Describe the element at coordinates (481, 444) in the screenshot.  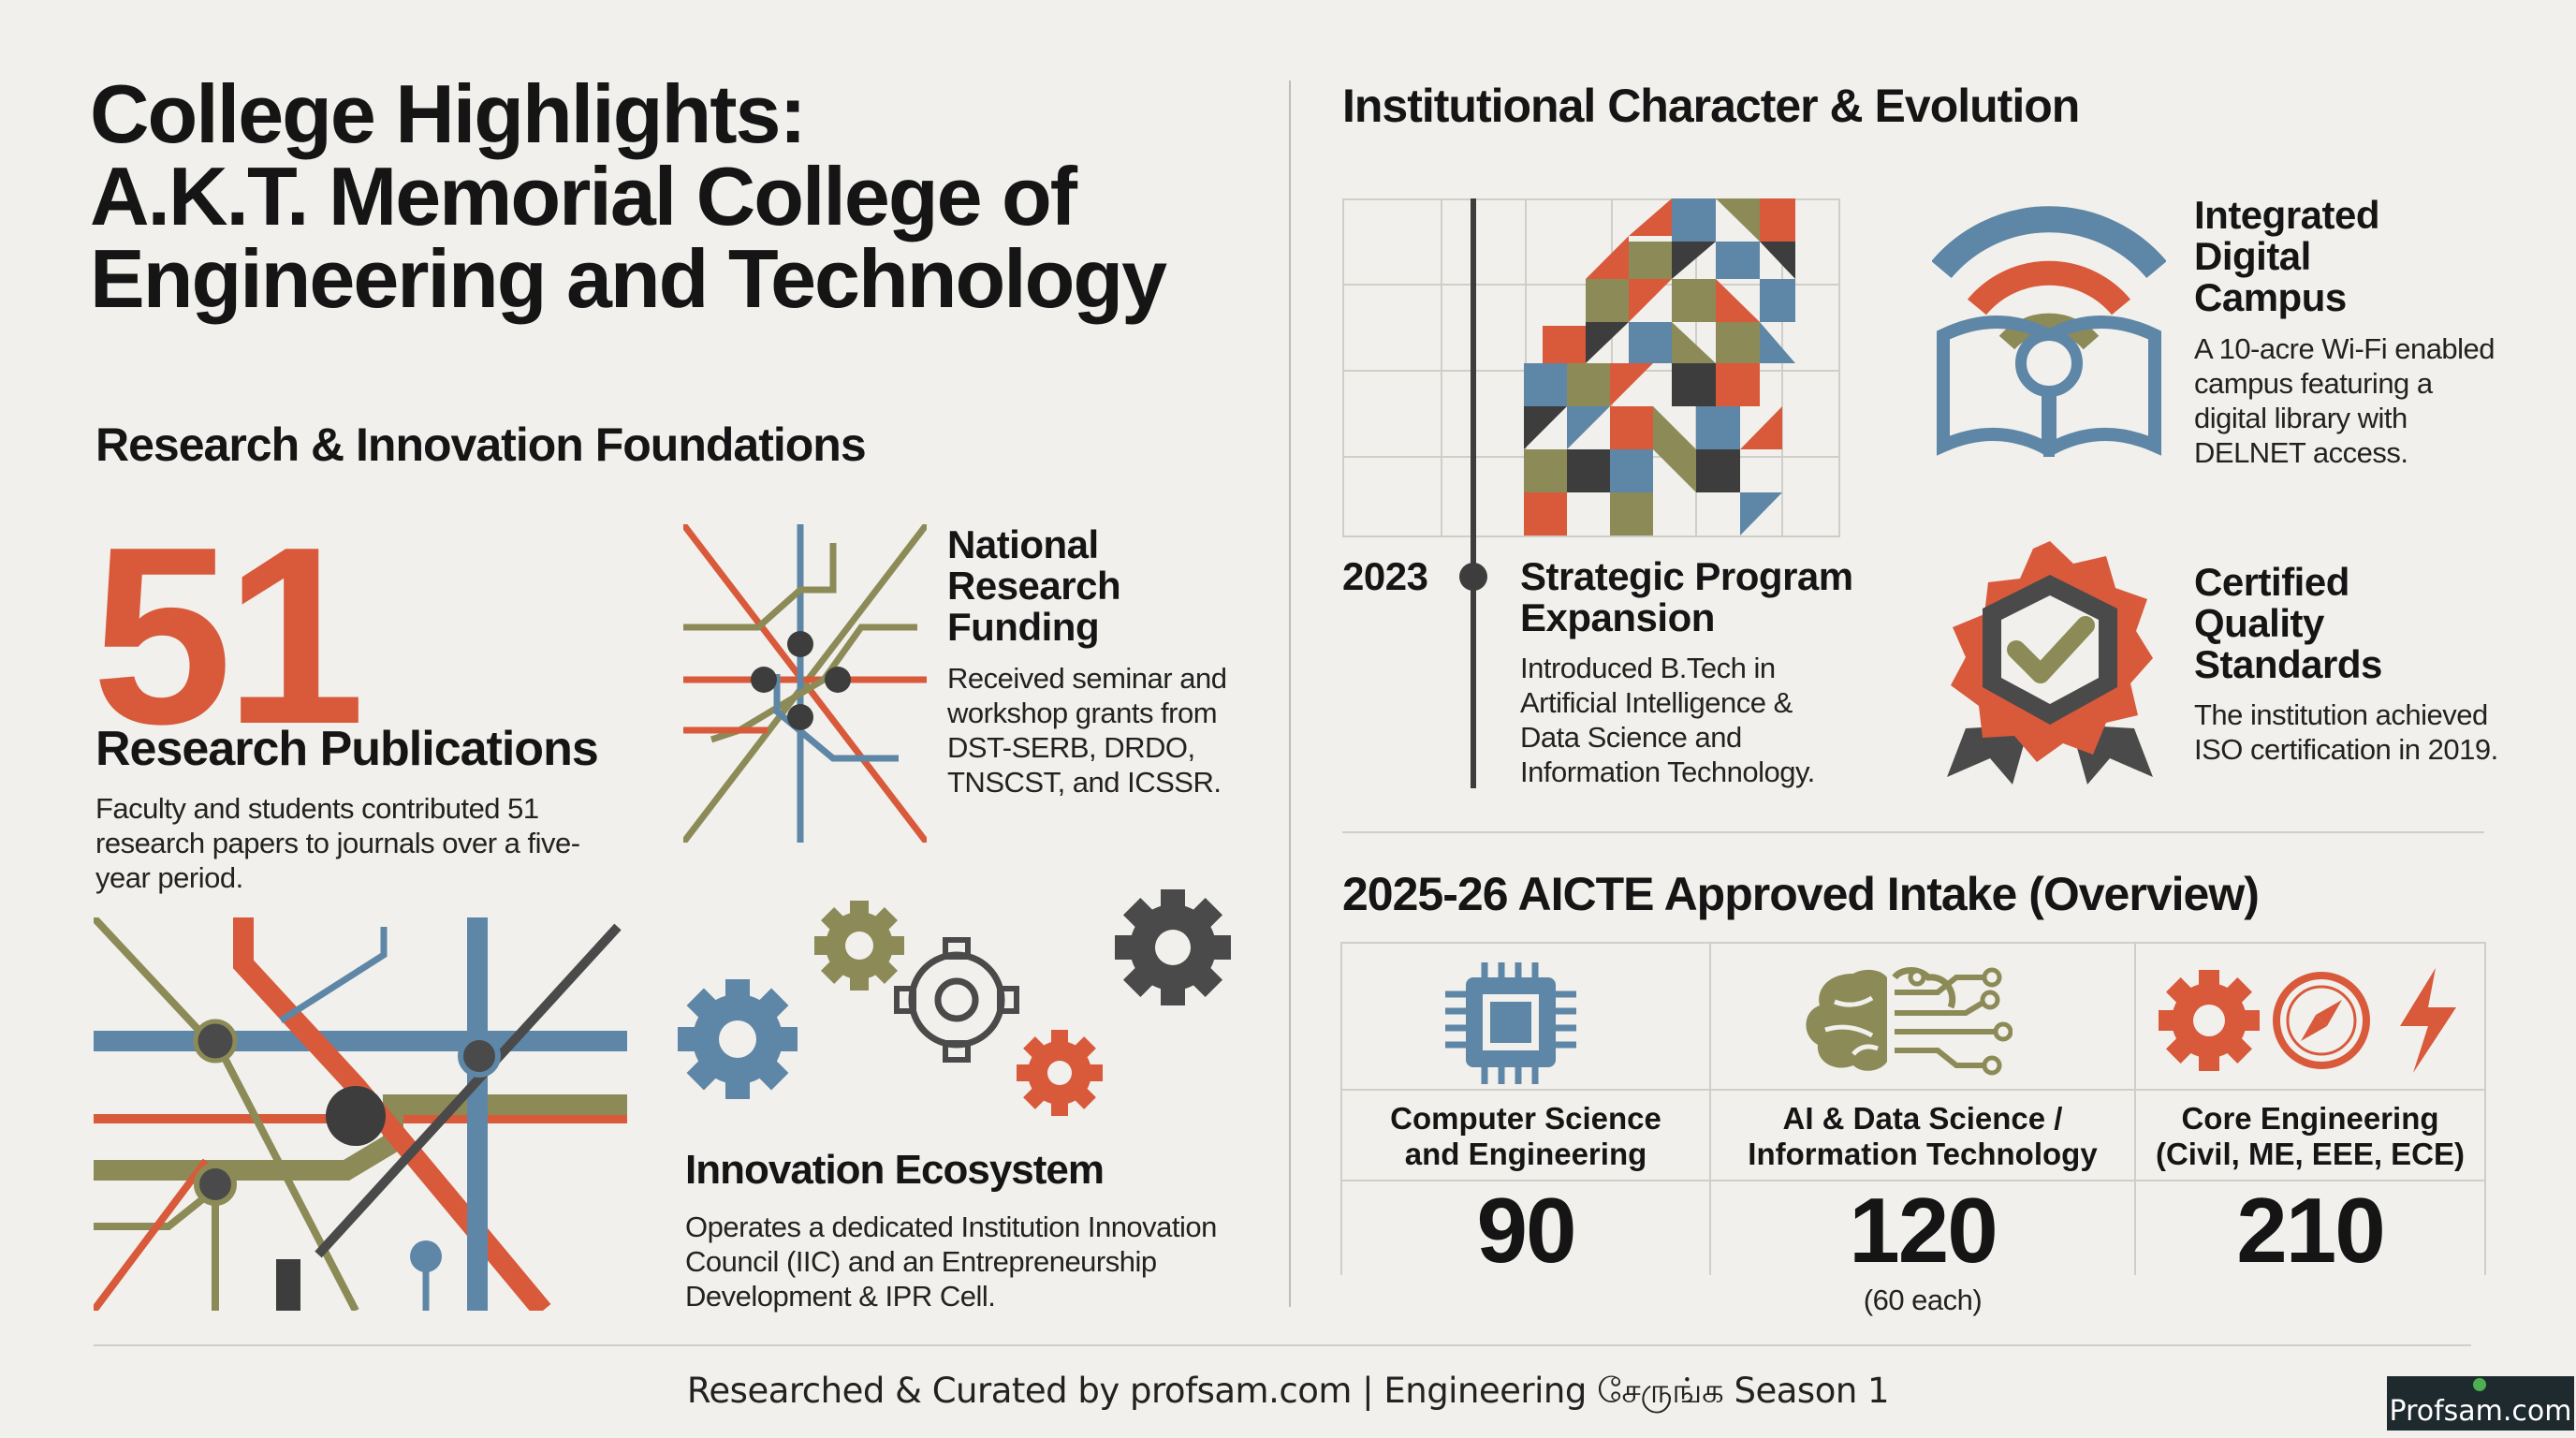
I see `research-heading: Research & Innovation Foundations` at that location.